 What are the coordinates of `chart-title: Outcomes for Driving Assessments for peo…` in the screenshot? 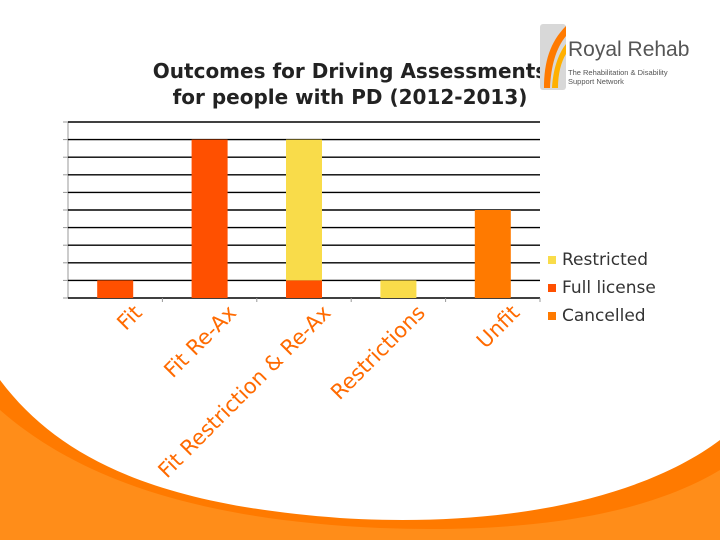 It's located at (350, 84).